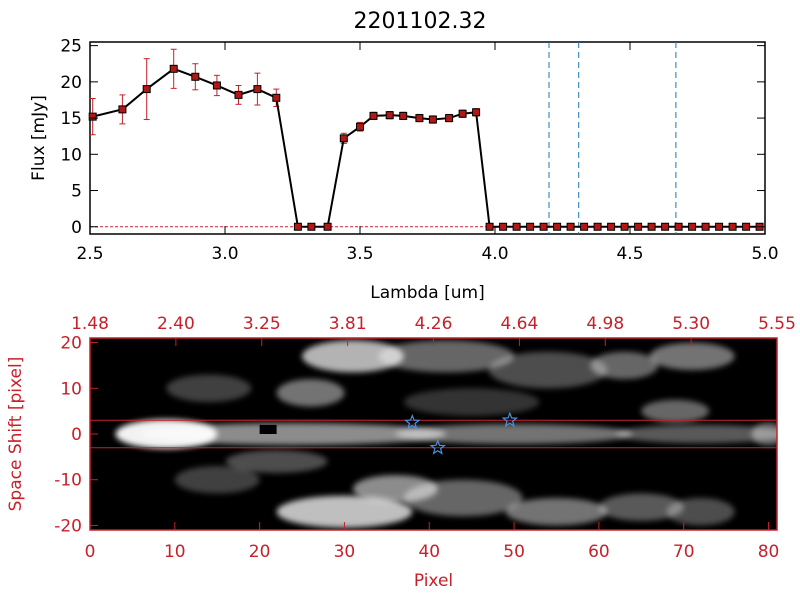  I want to click on y-tick-label-2: 10, so click(71, 155).